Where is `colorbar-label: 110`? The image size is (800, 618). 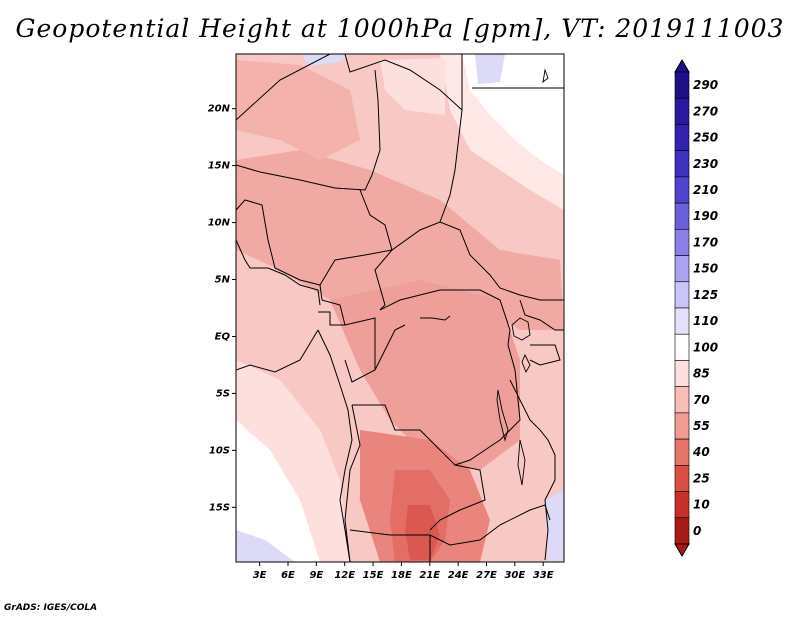 colorbar-label: 110 is located at coordinates (705, 321).